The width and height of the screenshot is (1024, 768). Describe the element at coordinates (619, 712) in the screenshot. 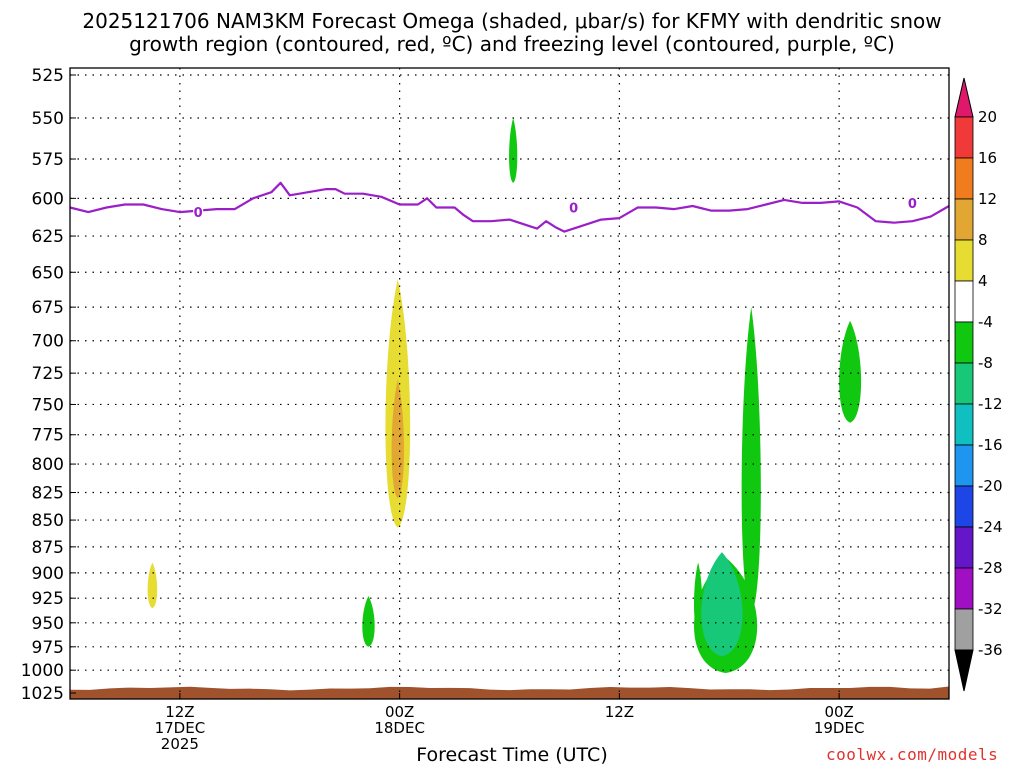

I see `x-tick-label-2-1: 12Z` at that location.